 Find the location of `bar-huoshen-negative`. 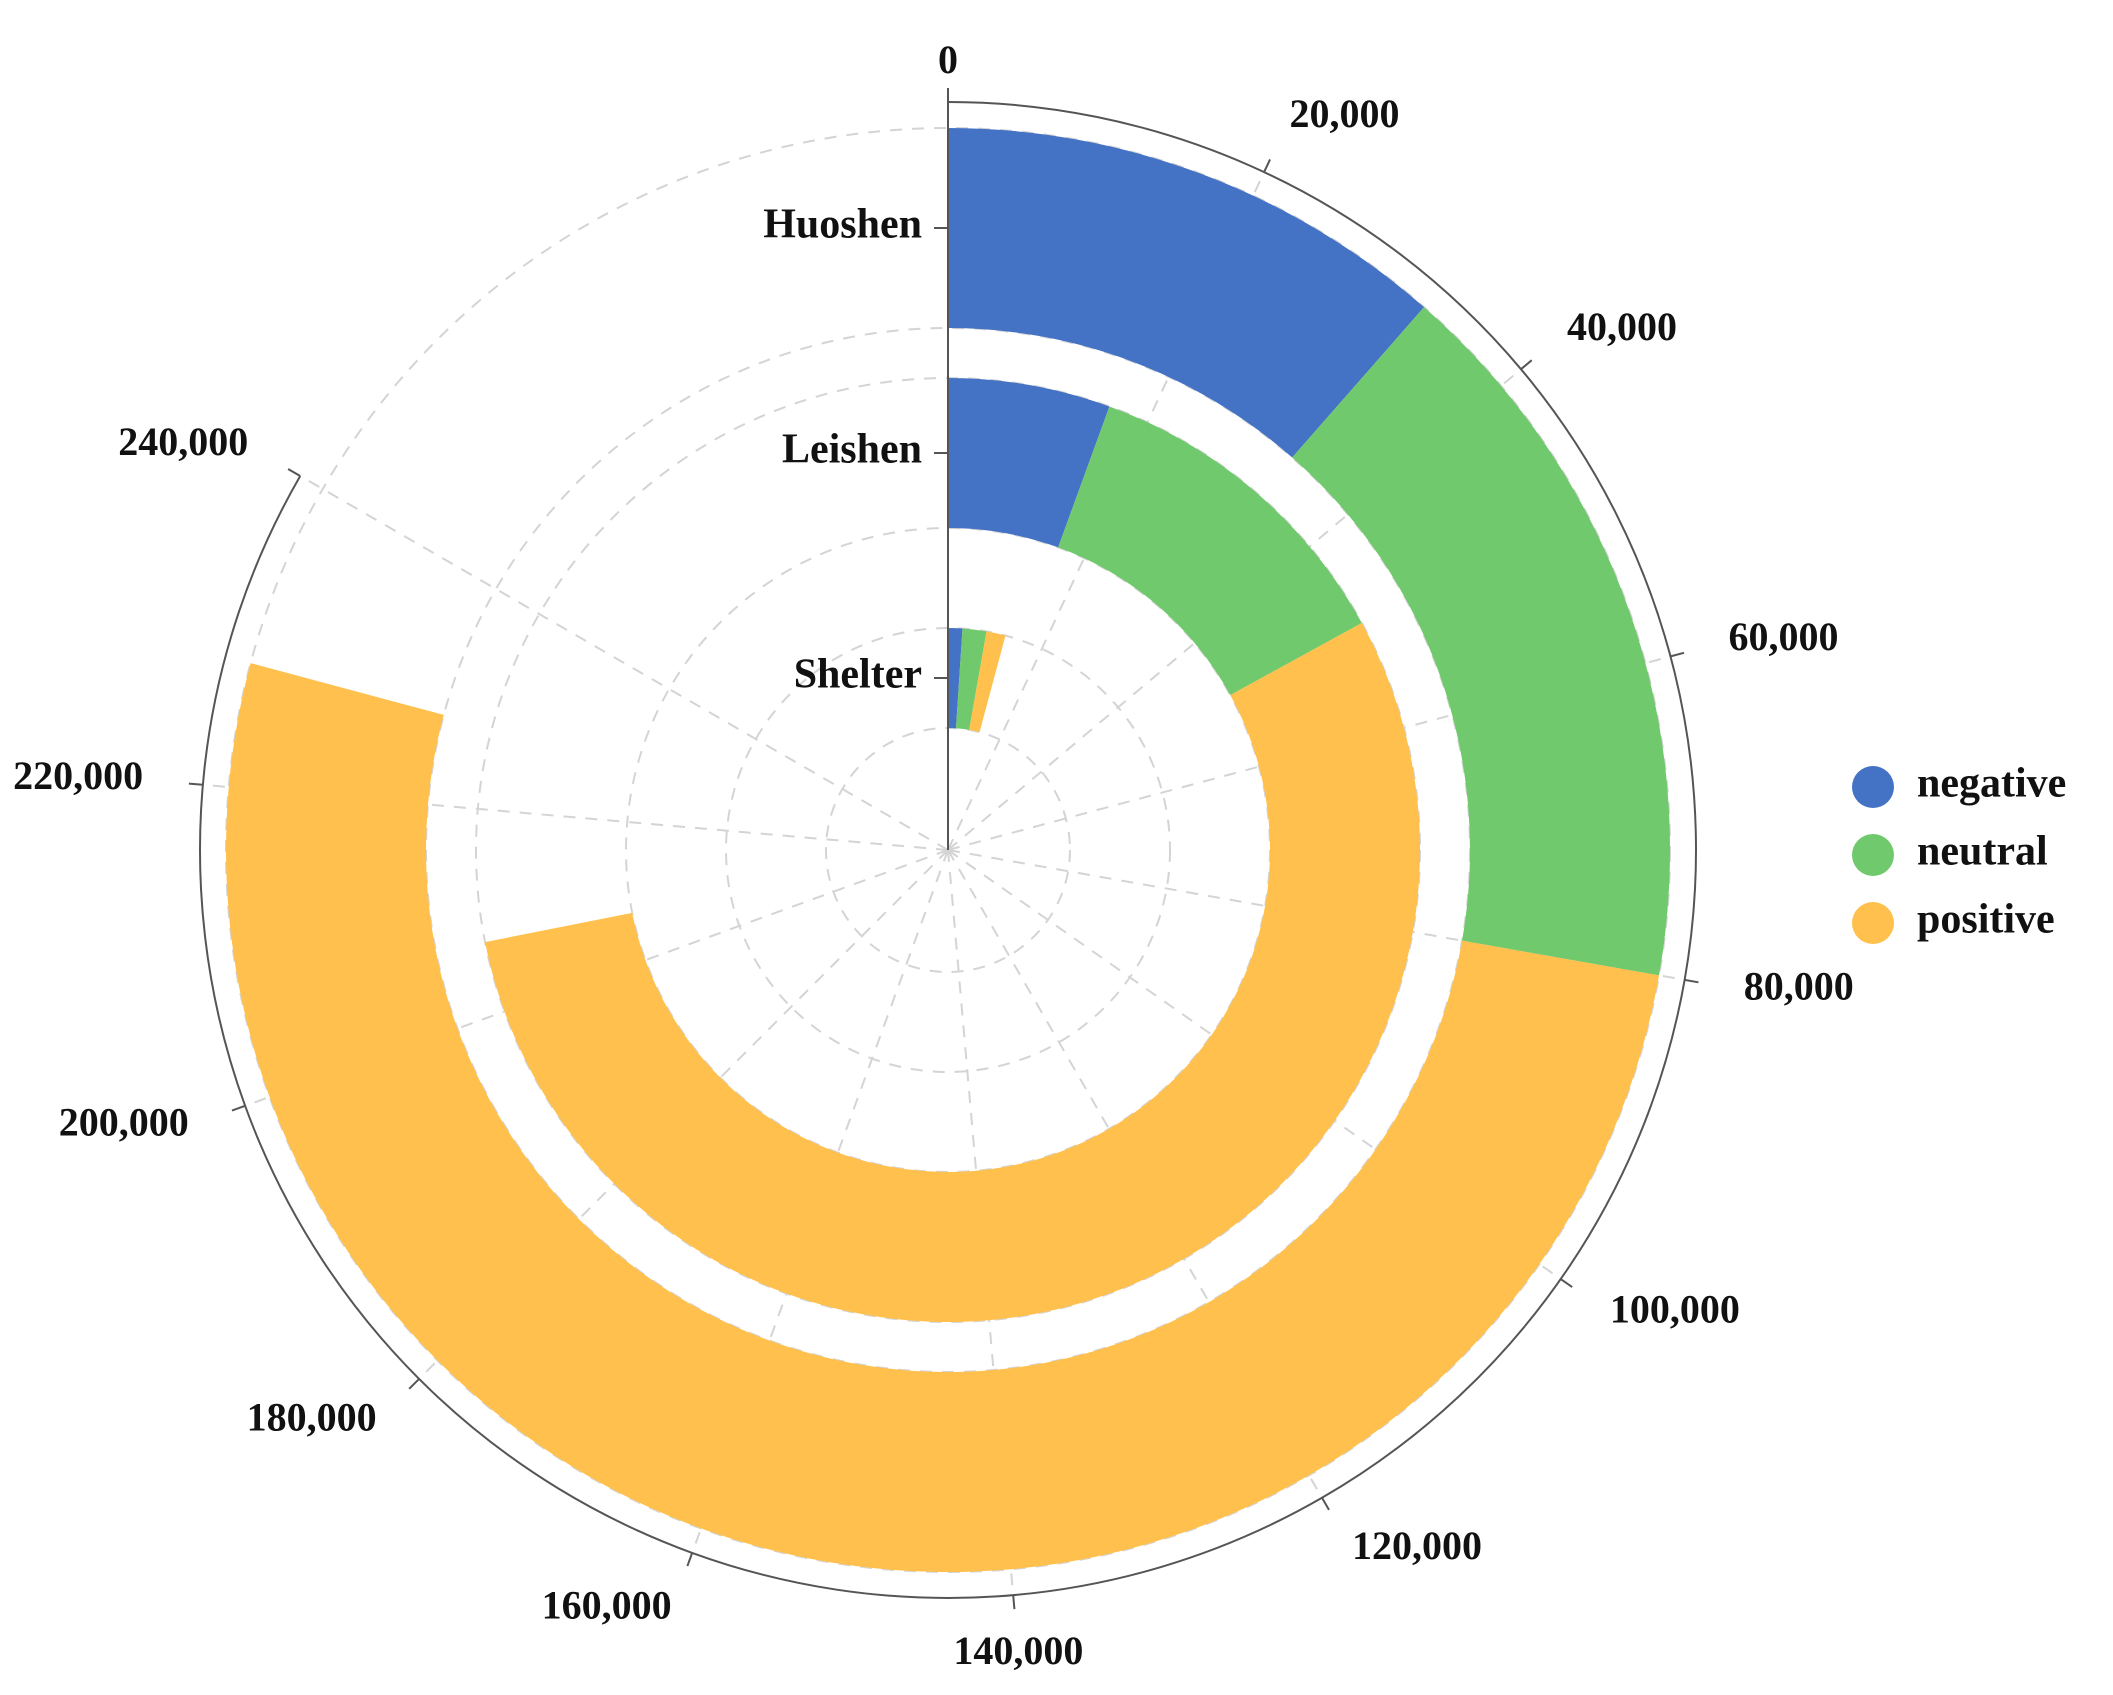

bar-huoshen-negative is located at coordinates (1186, 293).